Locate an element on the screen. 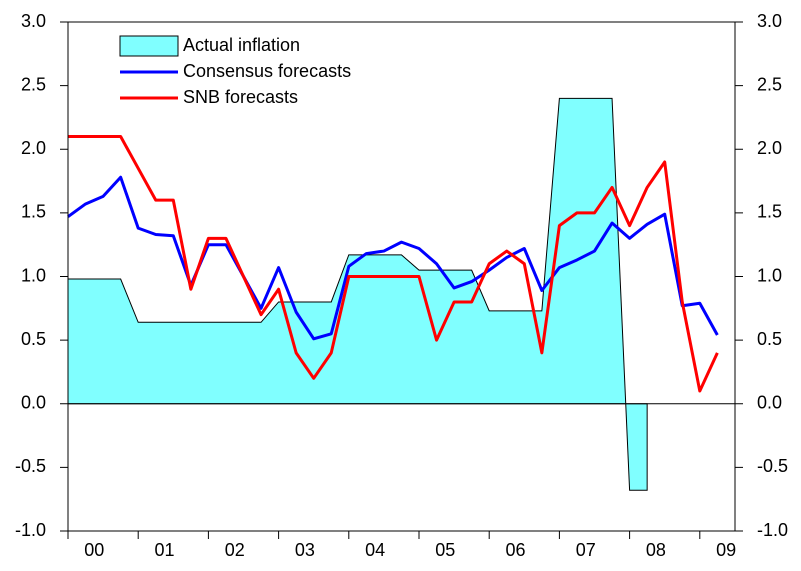 The width and height of the screenshot is (801, 571). y-tick-label: 3.0 is located at coordinates (33, 21).